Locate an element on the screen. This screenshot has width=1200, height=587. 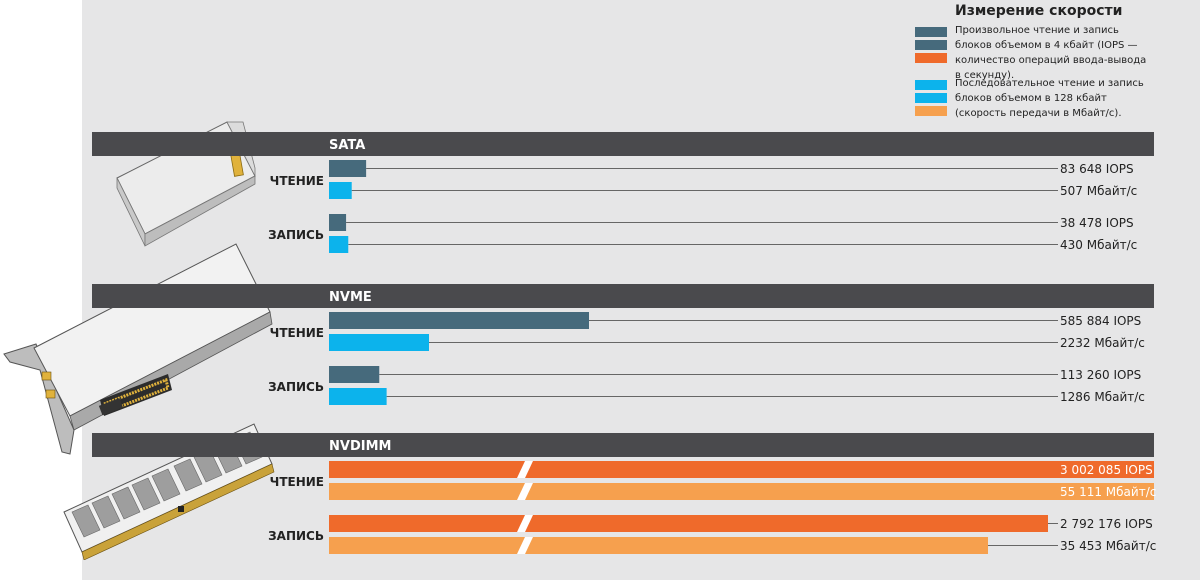
nvme-read-iops-bar is located at coordinates (459, 320).